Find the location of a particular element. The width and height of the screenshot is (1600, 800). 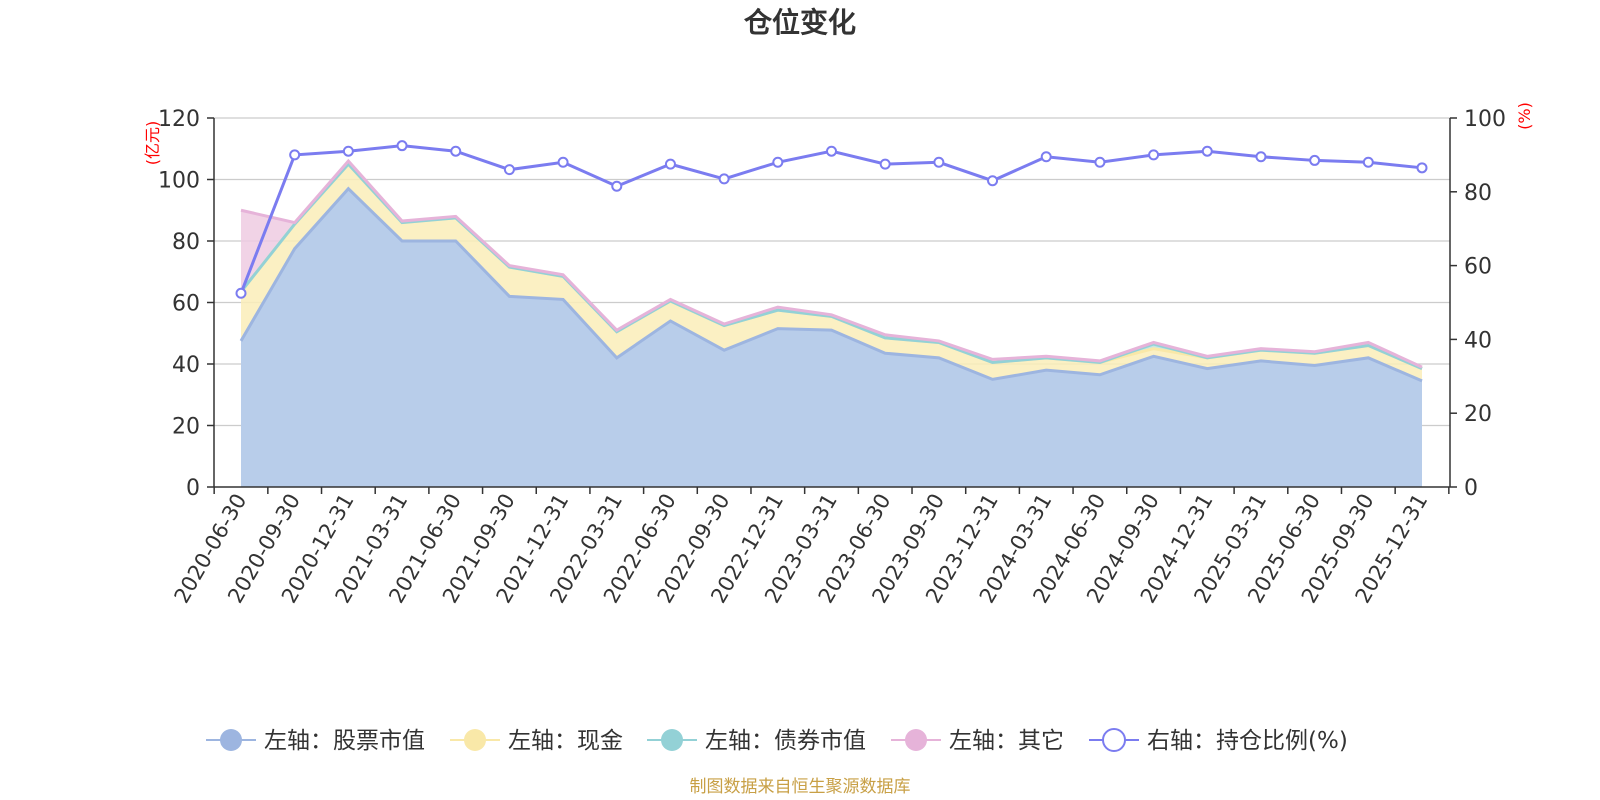

legend-item: 右轴：持仓比例(%) is located at coordinates (1218, 741).